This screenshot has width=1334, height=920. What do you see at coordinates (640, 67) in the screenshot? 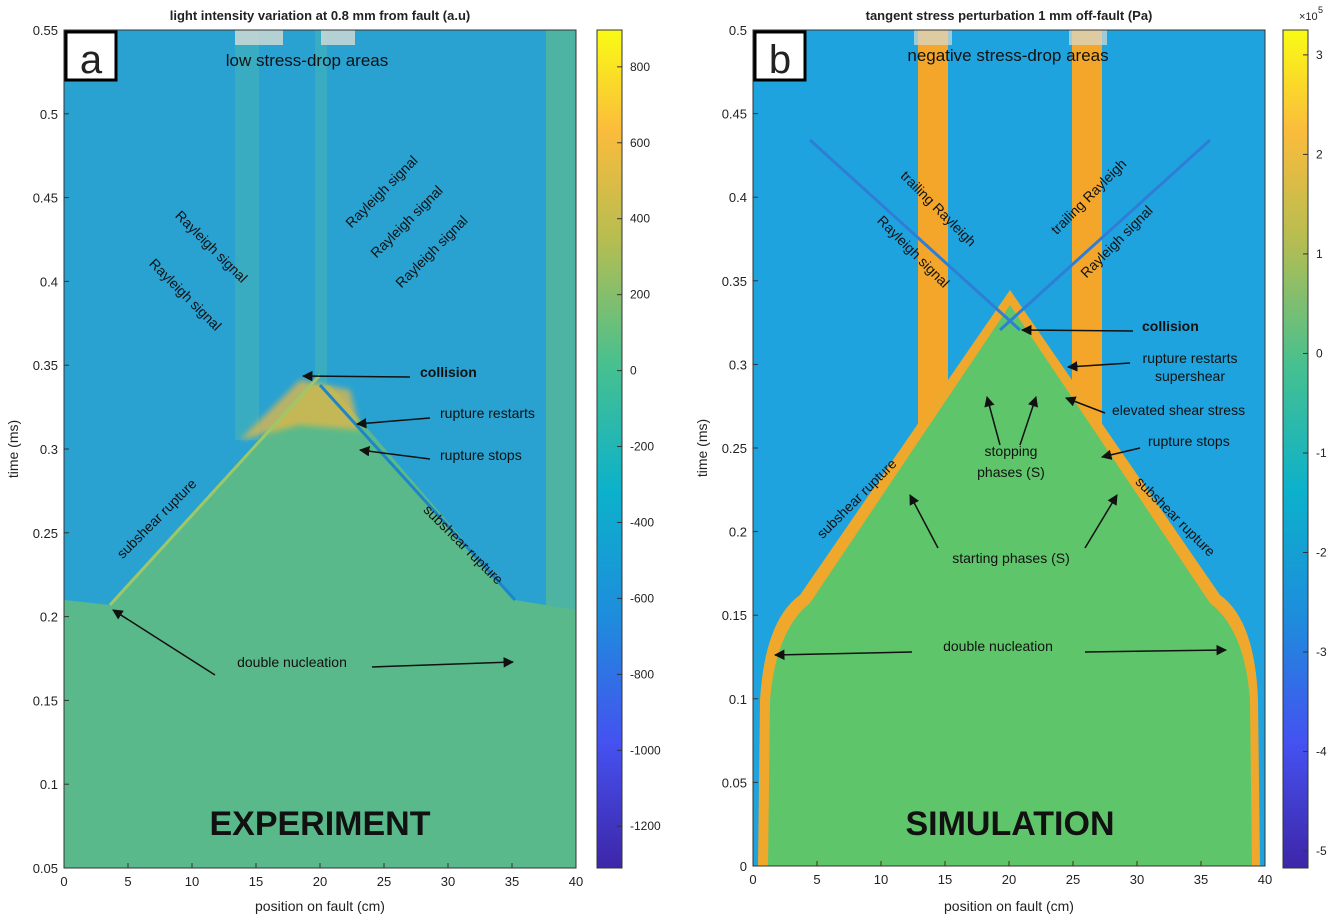
I see `colorbar-tick-label: 800` at bounding box center [640, 67].